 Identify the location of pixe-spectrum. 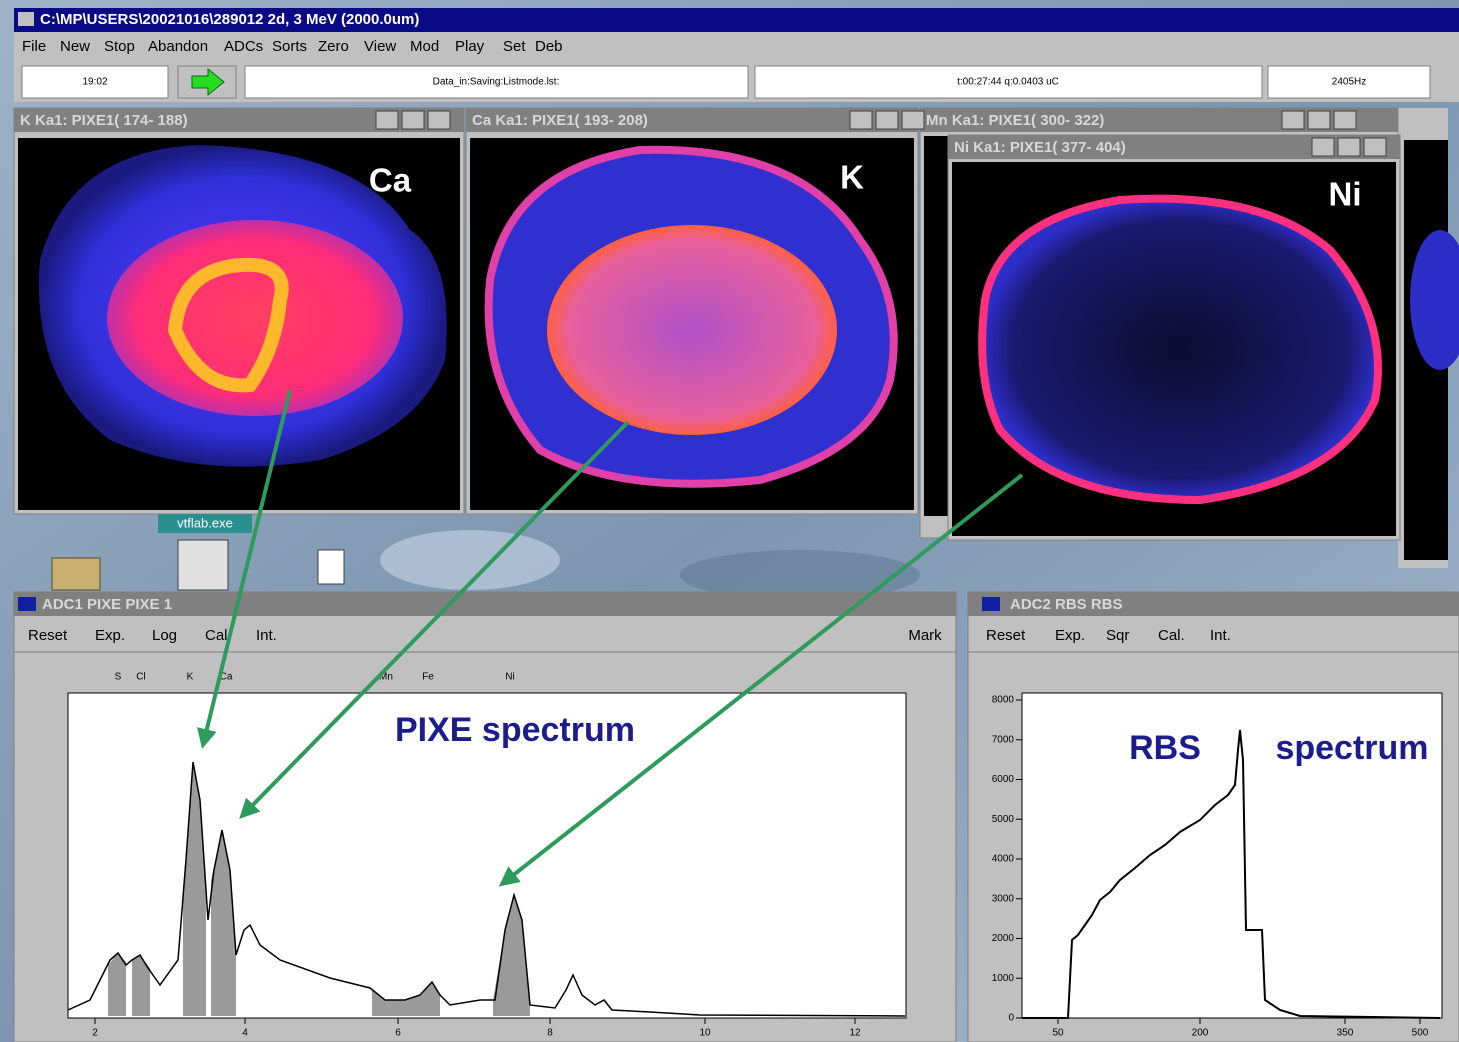
(486, 889).